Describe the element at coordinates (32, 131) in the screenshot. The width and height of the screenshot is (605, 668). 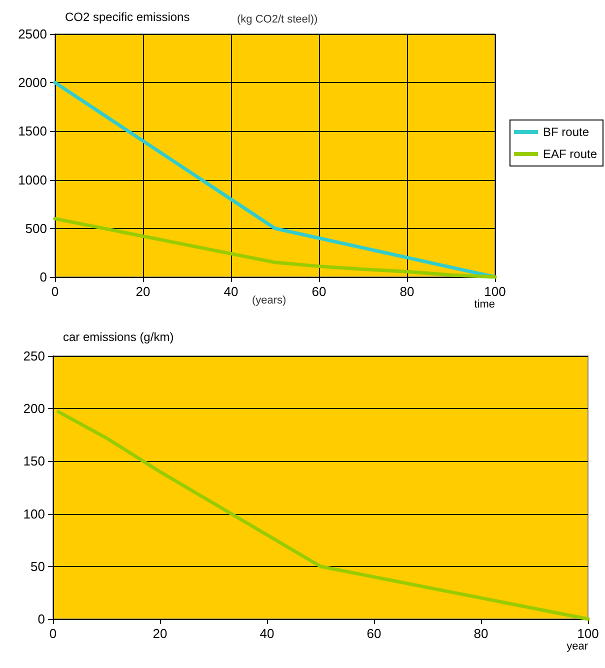
I see `y-tick-label: 1500` at that location.